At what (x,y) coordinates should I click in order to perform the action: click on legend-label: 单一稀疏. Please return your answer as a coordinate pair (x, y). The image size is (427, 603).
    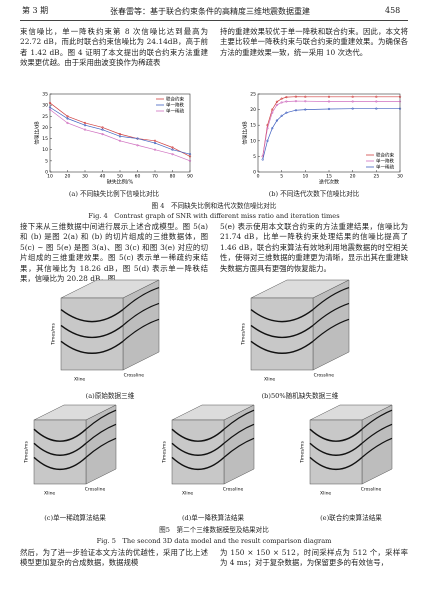
    Looking at the image, I should click on (385, 167).